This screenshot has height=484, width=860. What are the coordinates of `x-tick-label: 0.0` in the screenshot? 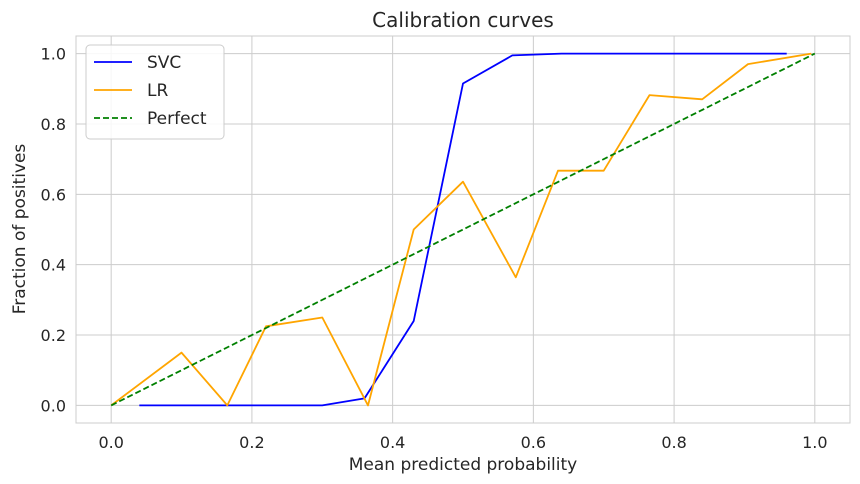 It's located at (110, 442).